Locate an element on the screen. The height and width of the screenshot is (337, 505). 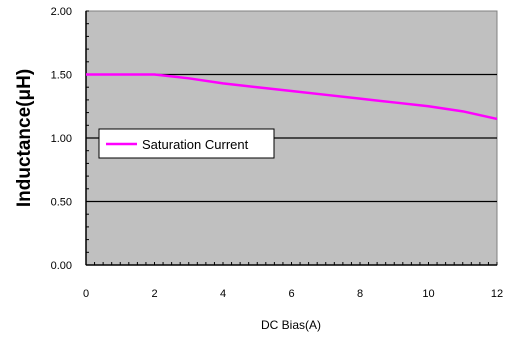
x-tick-labels: 0 2 4 6 8 10 12 is located at coordinates (293, 294).